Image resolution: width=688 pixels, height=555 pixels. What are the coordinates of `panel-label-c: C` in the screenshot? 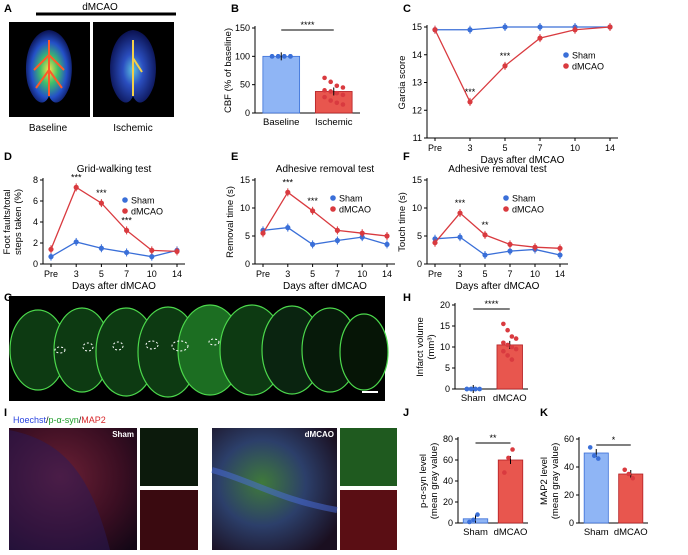 It's located at (407, 9).